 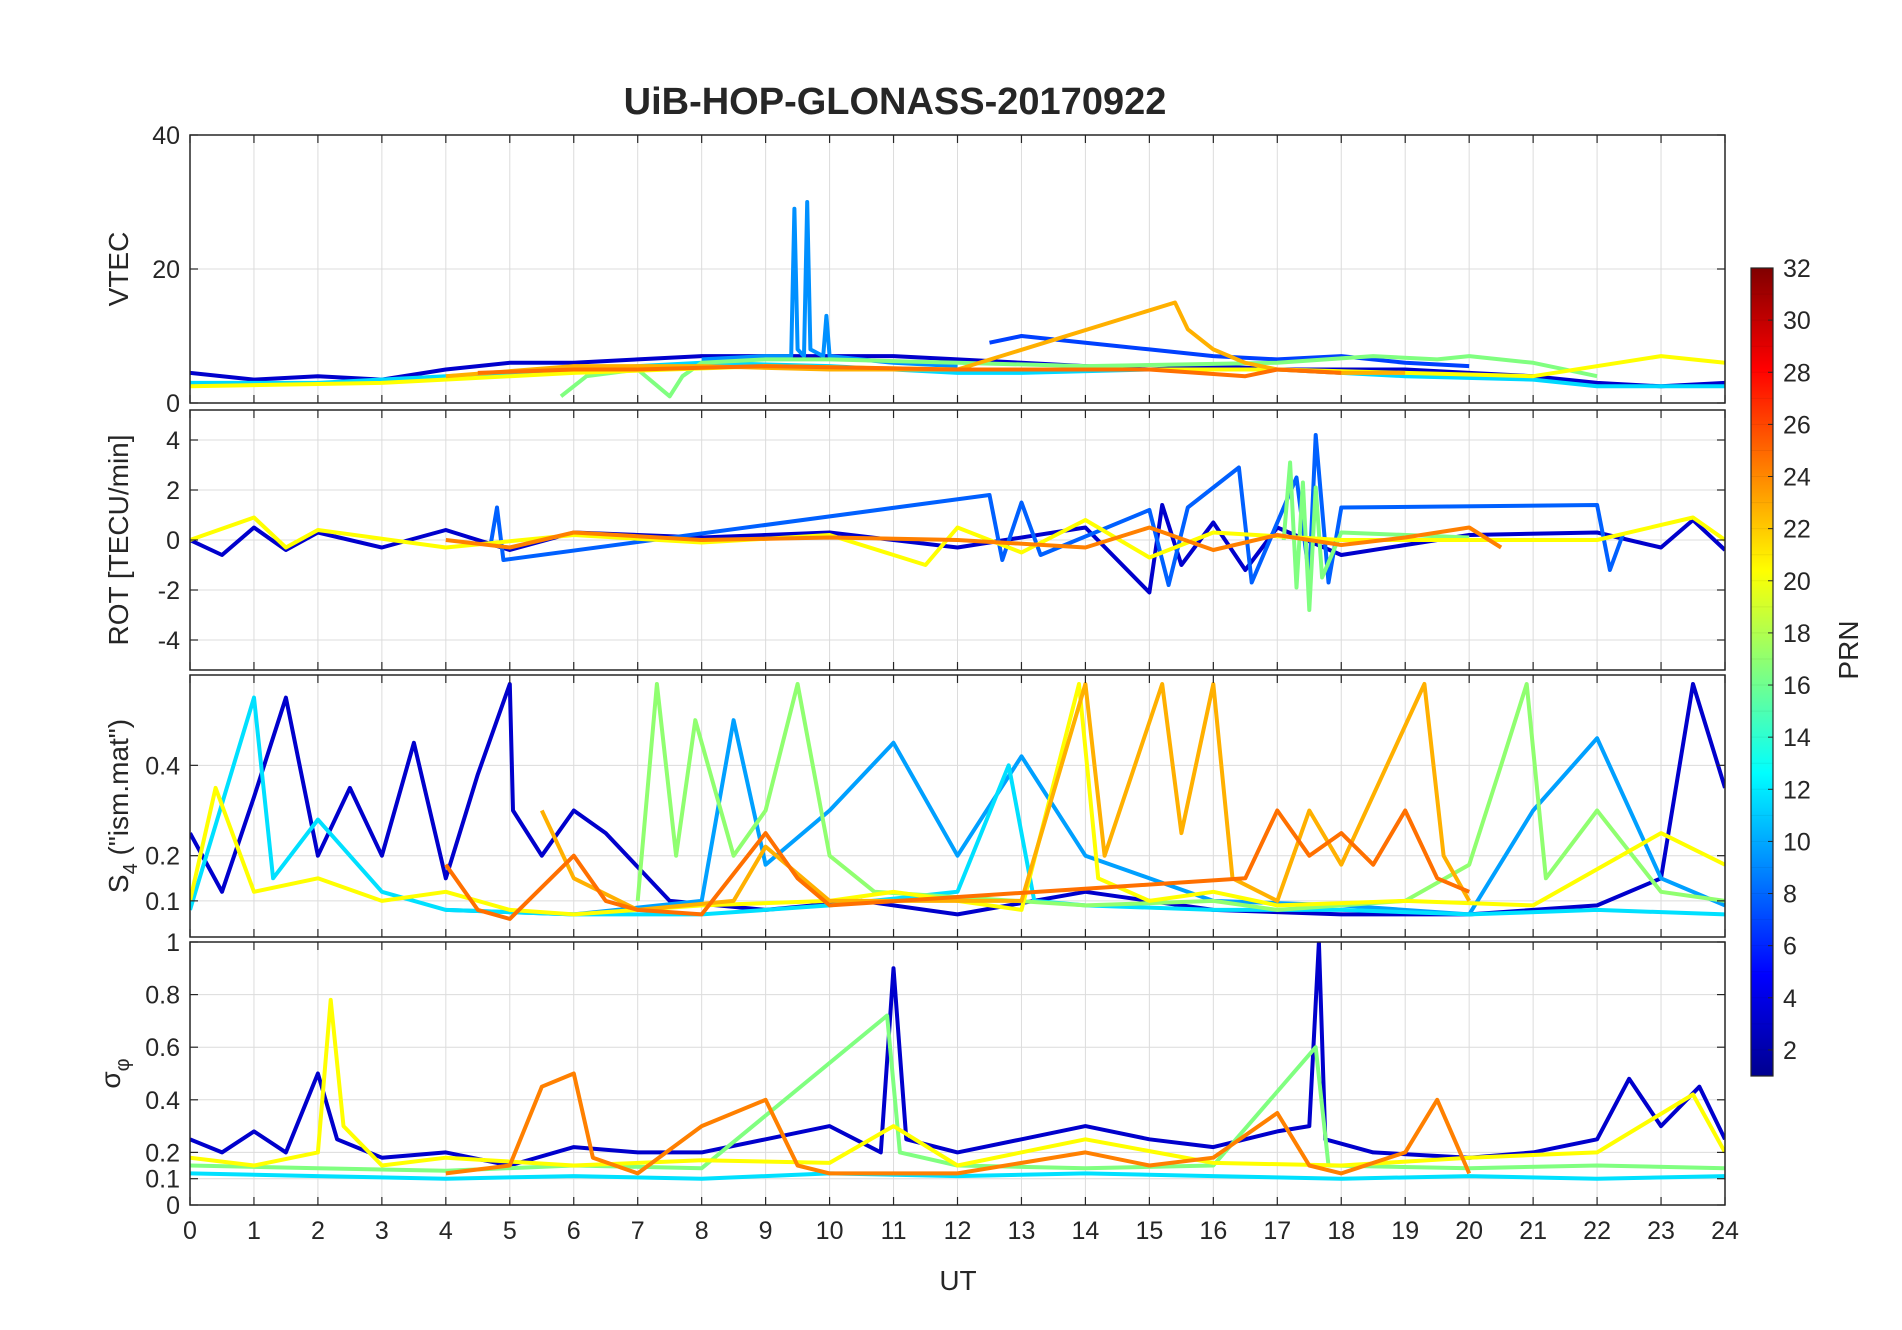 I want to click on colorbar-tick-label: 12, so click(x=1797, y=790).